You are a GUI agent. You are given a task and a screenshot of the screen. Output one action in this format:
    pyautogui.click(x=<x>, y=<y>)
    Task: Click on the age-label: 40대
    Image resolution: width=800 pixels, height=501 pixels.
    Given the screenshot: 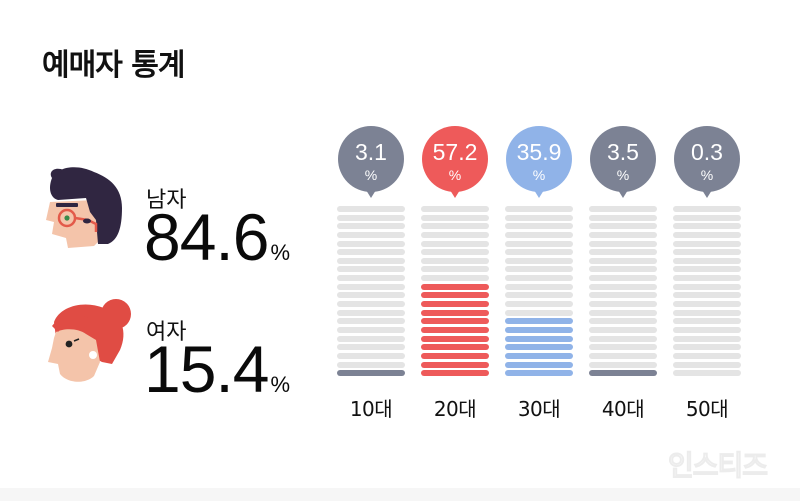 What is the action you would take?
    pyautogui.click(x=623, y=409)
    